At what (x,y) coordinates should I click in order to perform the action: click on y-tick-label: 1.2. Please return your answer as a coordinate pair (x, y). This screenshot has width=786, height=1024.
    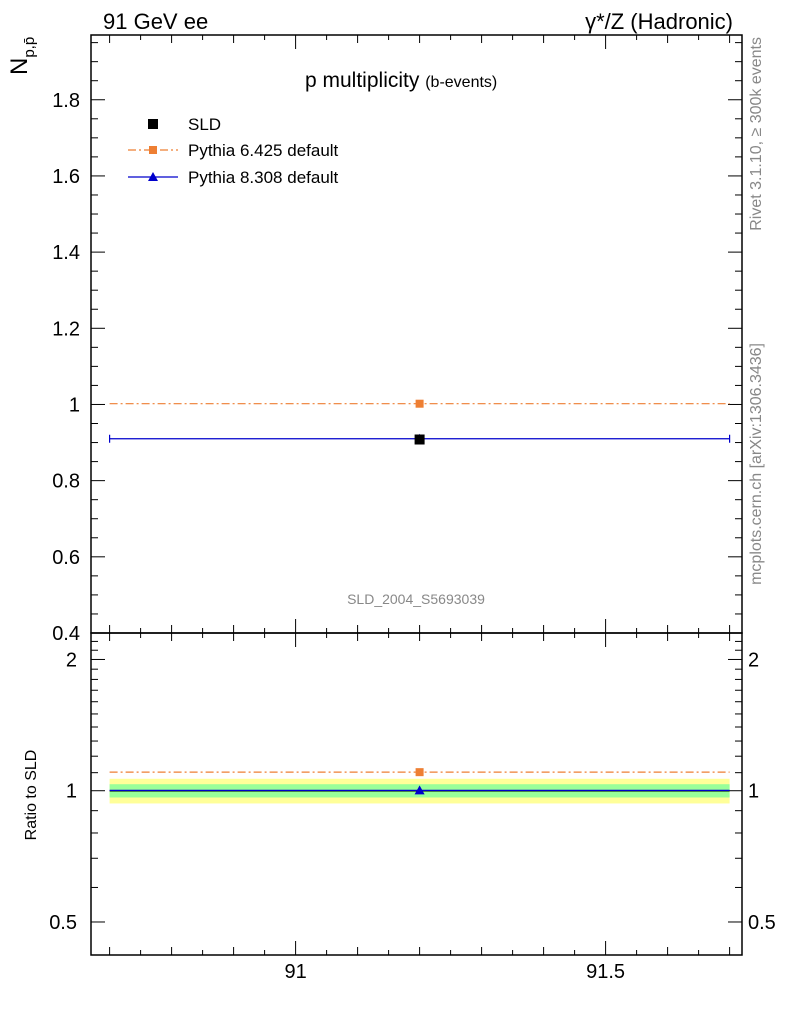
    Looking at the image, I should click on (66, 329).